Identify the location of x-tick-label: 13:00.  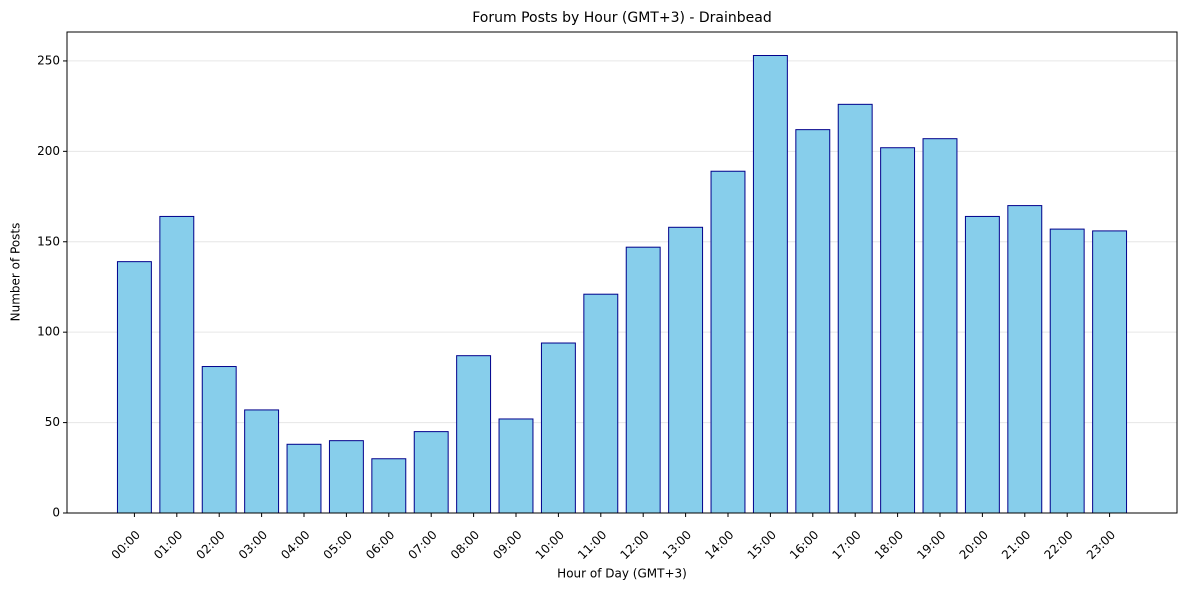
(677, 545).